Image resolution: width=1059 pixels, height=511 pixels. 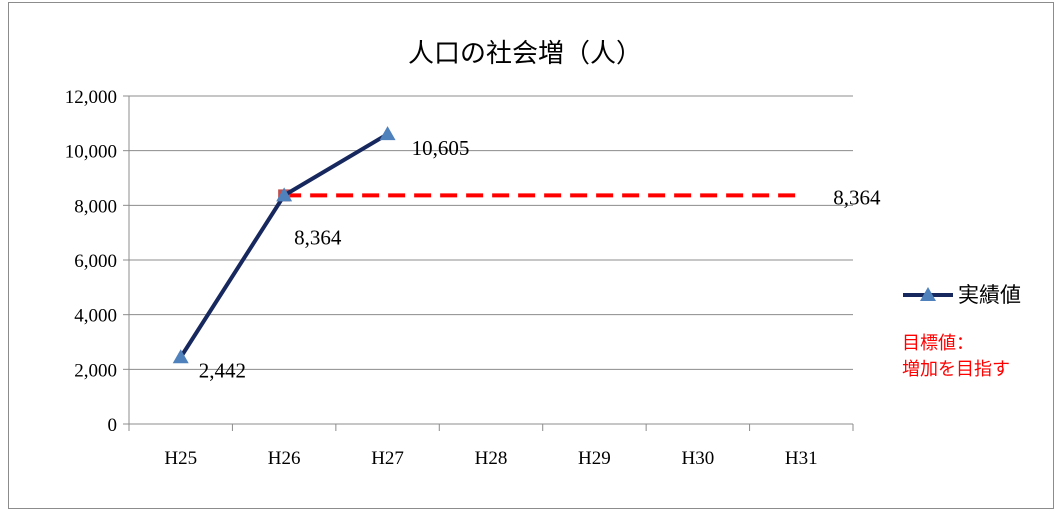 I want to click on y-tick-label: 2,000, so click(x=95, y=370).